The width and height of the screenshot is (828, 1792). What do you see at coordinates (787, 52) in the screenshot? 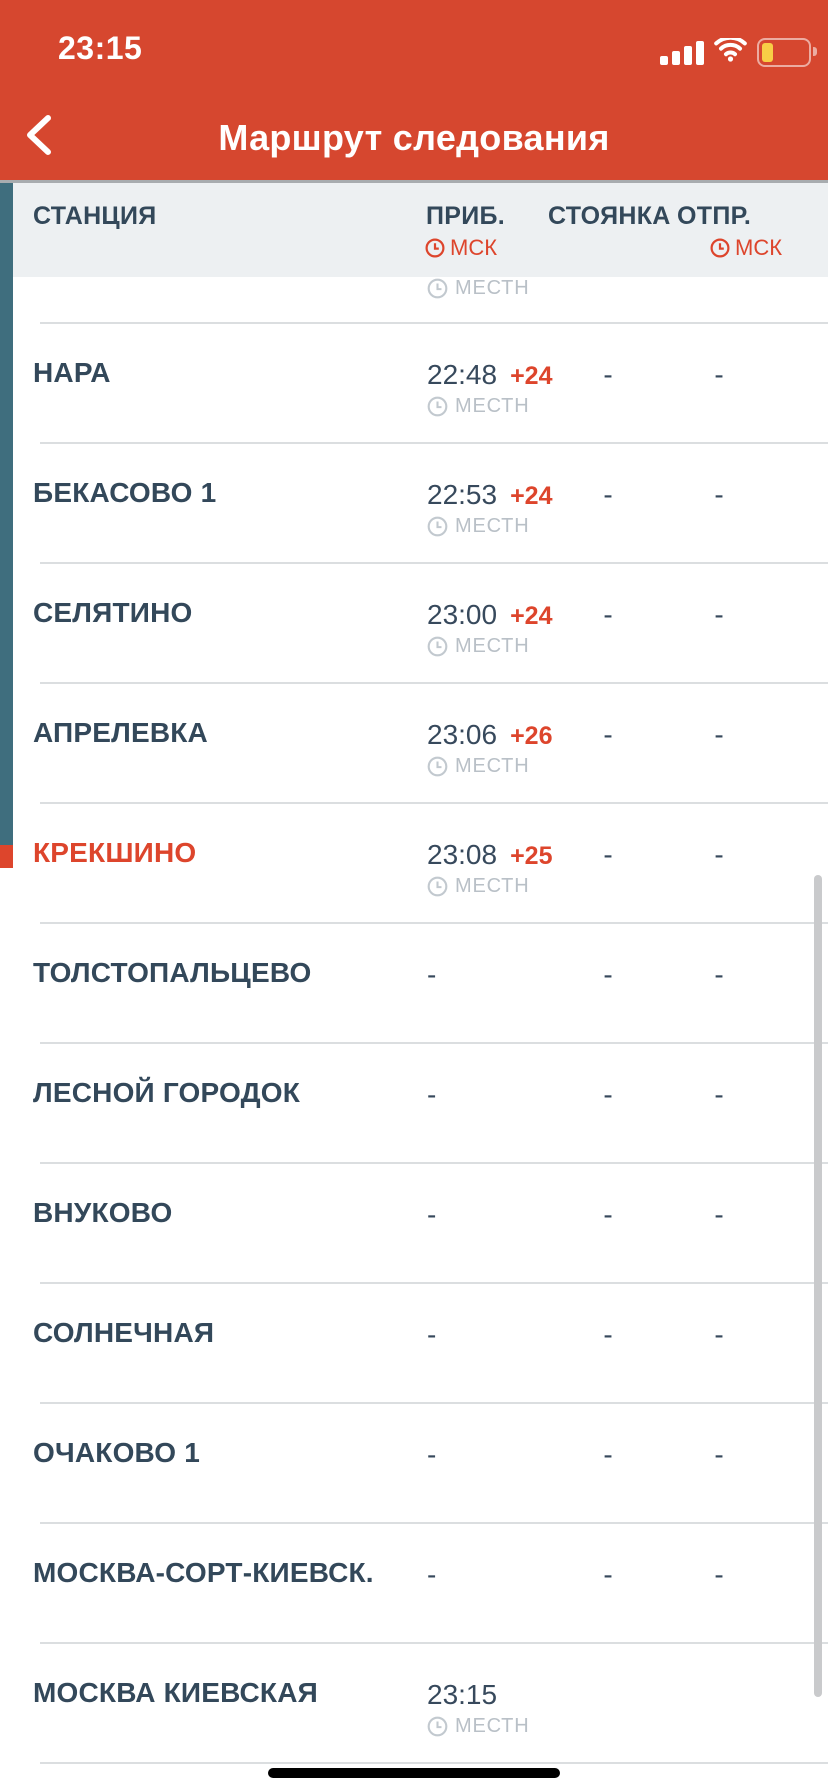
I see `battery-icon` at bounding box center [787, 52].